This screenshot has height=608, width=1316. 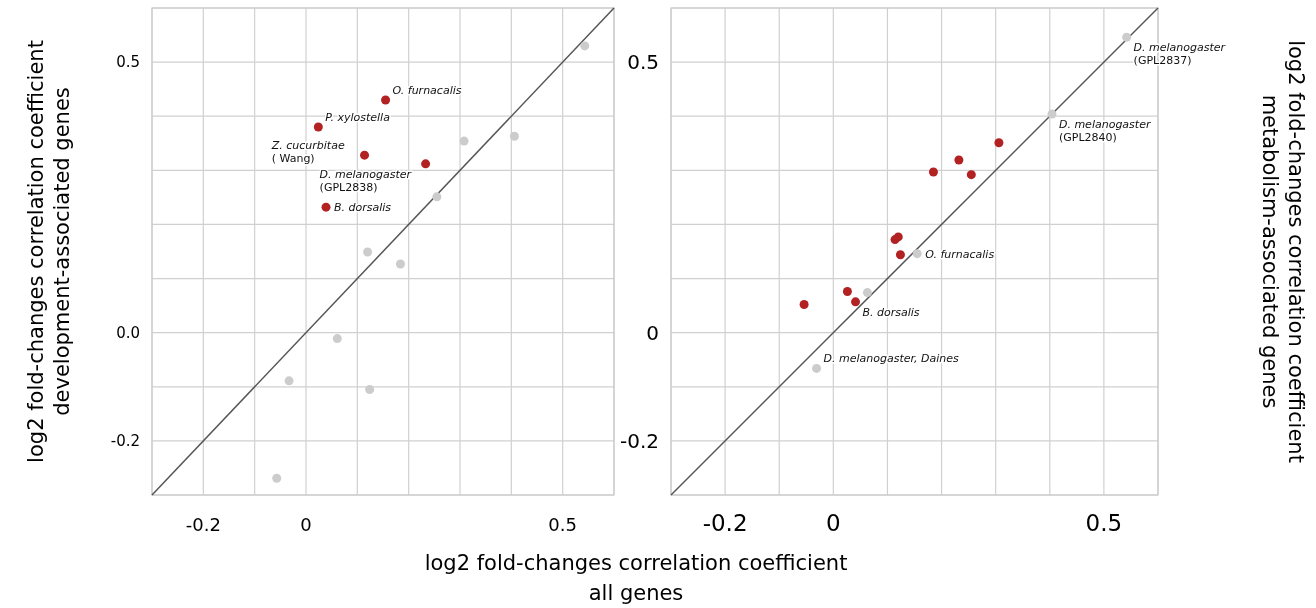 What do you see at coordinates (1283, 251) in the screenshot?
I see `y-axis-title: log2 fold-changes correlation coefficient metabolism-associated genes` at bounding box center [1283, 251].